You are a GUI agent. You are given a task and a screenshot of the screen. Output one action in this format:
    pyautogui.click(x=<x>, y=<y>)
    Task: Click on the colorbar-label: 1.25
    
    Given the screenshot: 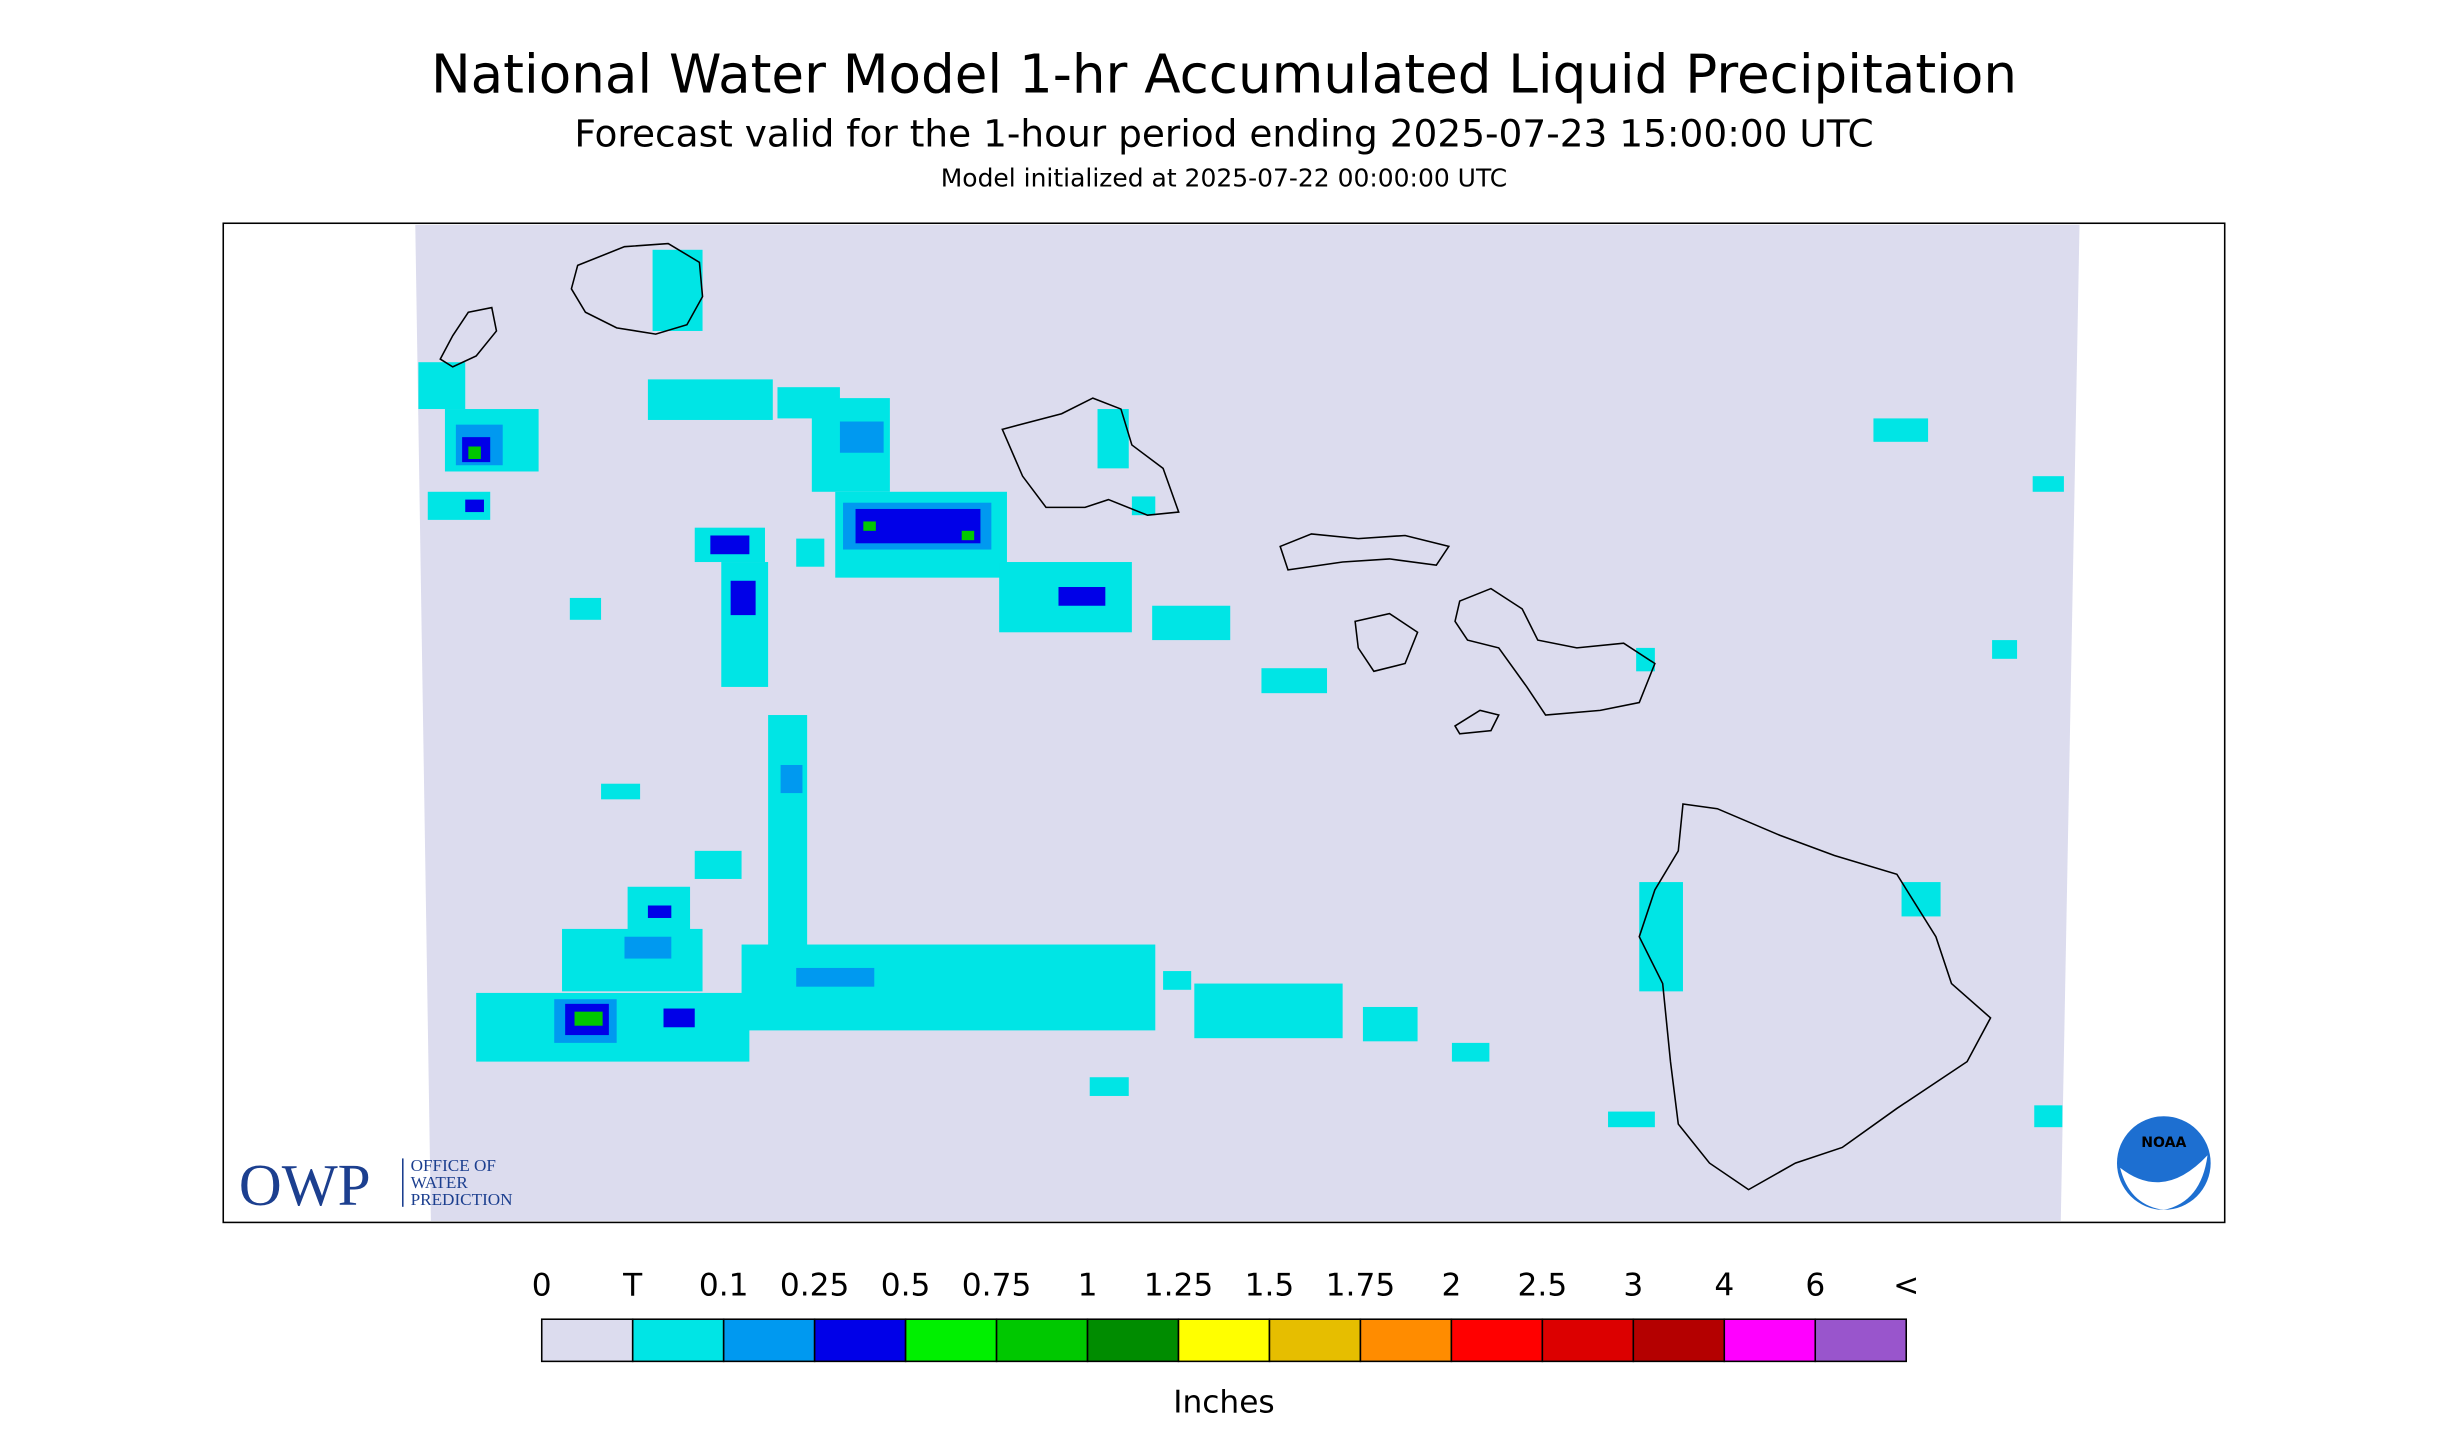 What is the action you would take?
    pyautogui.click(x=1179, y=1285)
    